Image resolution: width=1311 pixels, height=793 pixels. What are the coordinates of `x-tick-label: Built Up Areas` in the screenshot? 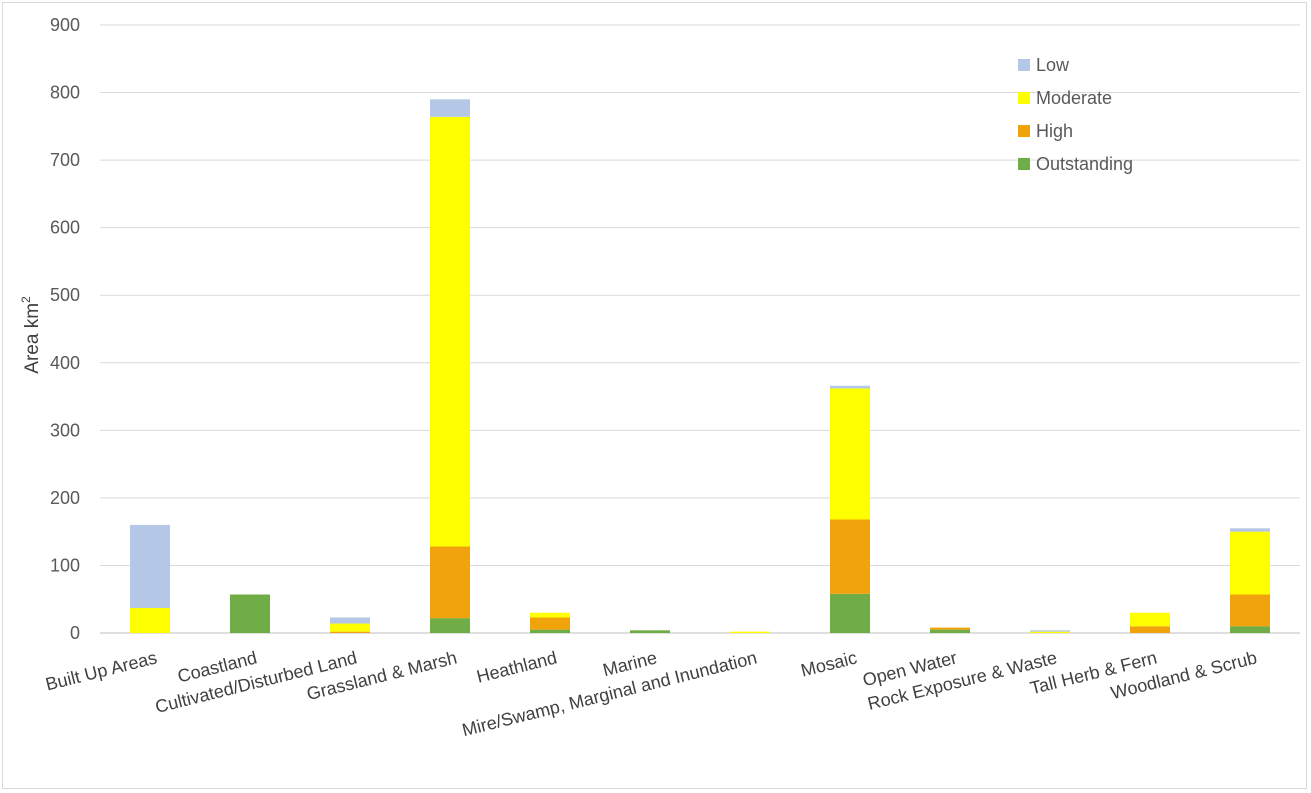 It's located at (101, 670).